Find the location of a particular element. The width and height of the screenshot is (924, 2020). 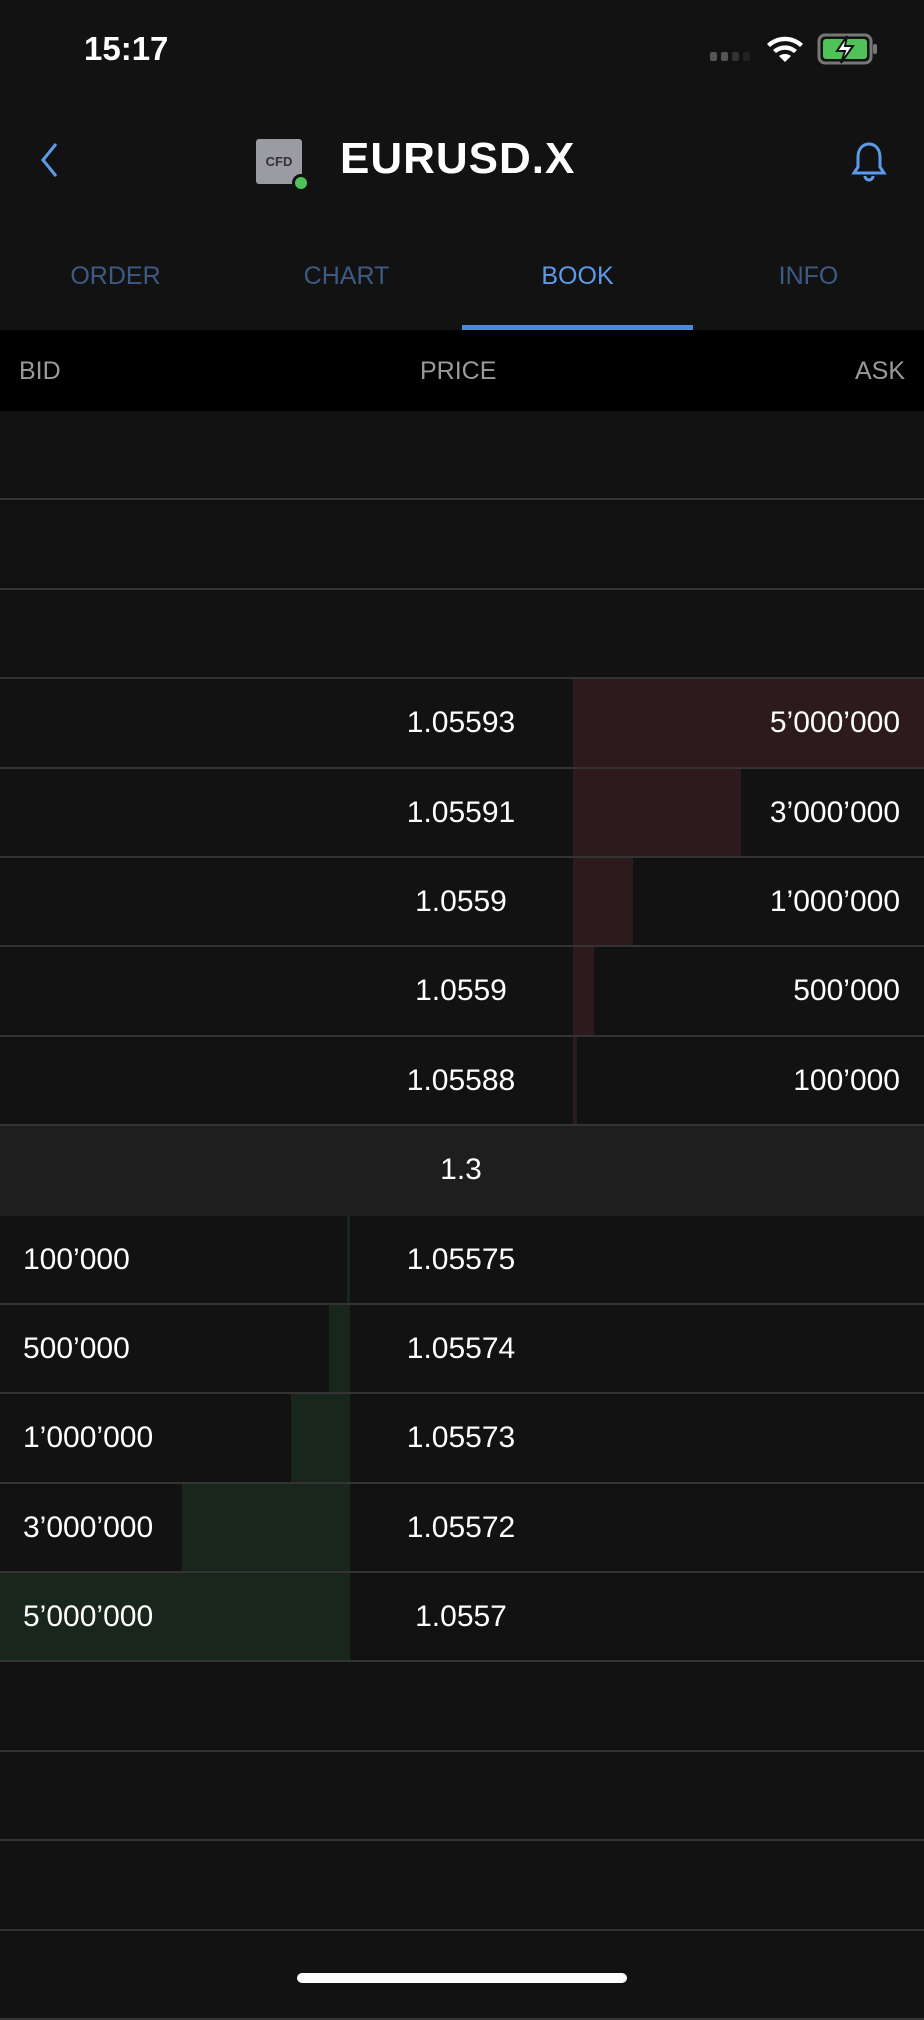

bid-price: 1.05574 is located at coordinates (461, 1348).